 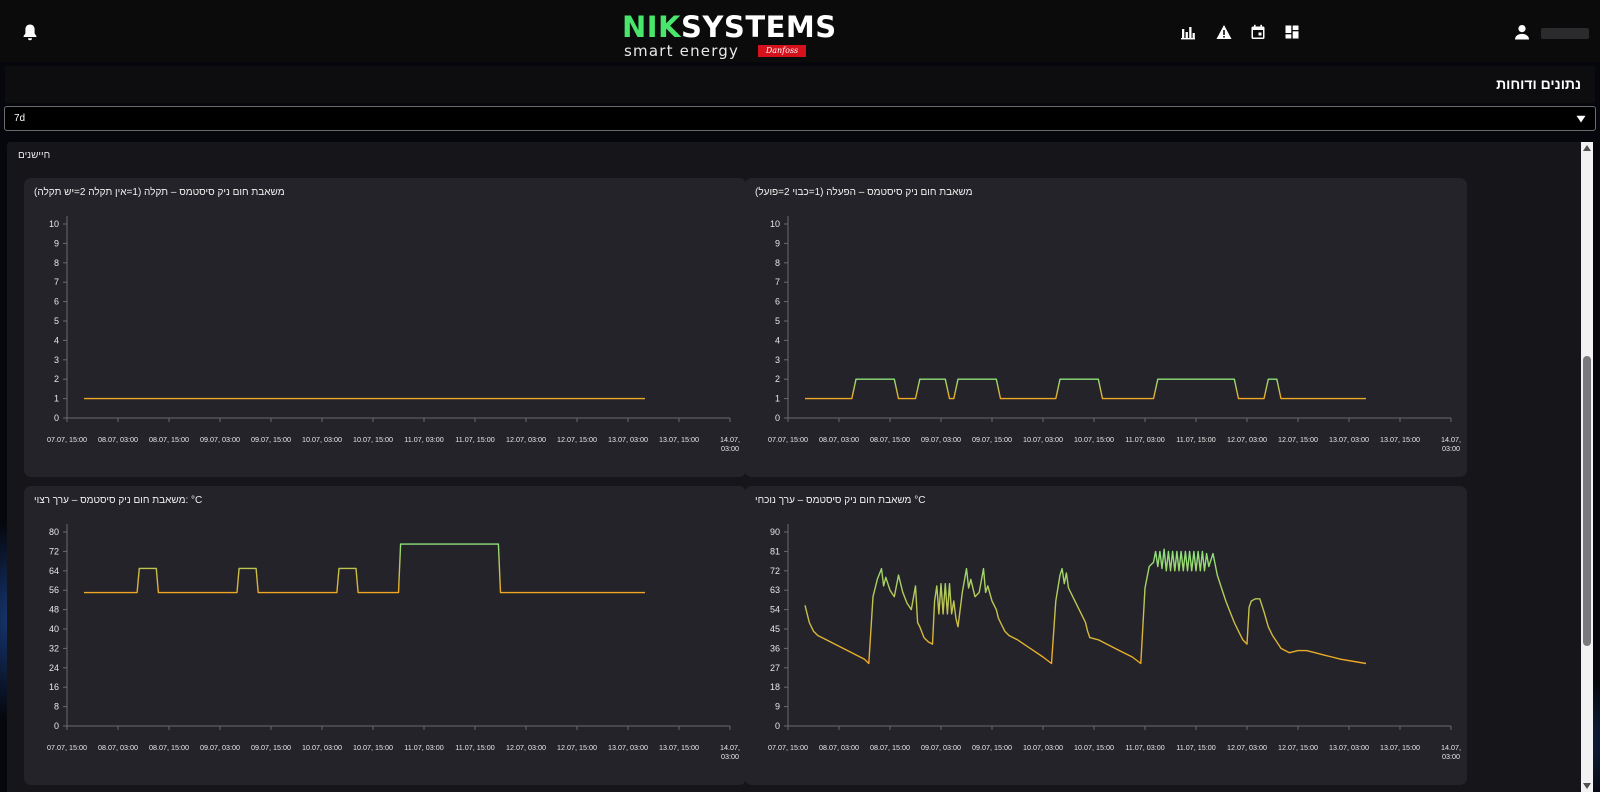 I want to click on user-name, so click(x=1565, y=33).